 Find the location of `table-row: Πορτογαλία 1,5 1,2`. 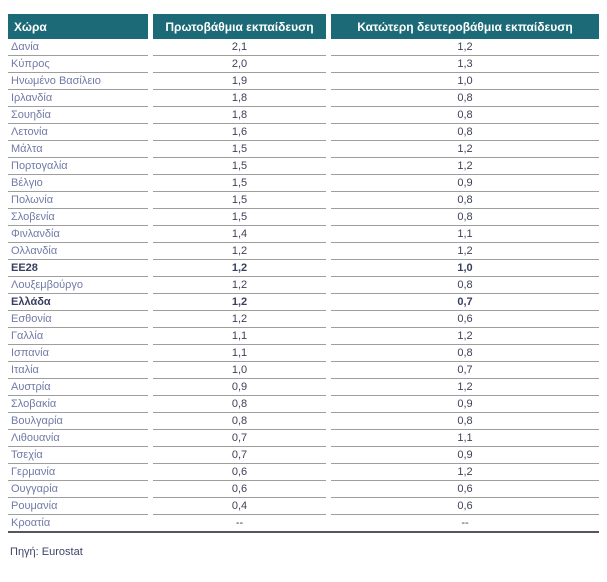

table-row: Πορτογαλία 1,5 1,2 is located at coordinates (303, 166).